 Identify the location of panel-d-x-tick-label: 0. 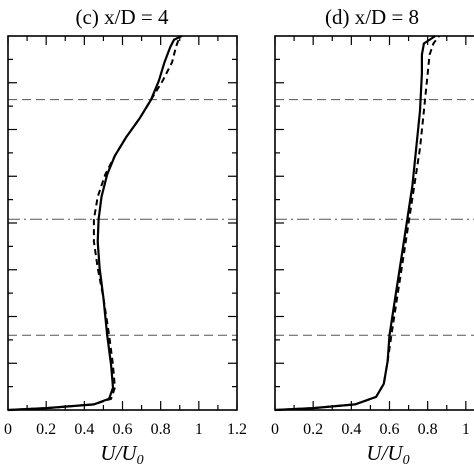
(275, 429).